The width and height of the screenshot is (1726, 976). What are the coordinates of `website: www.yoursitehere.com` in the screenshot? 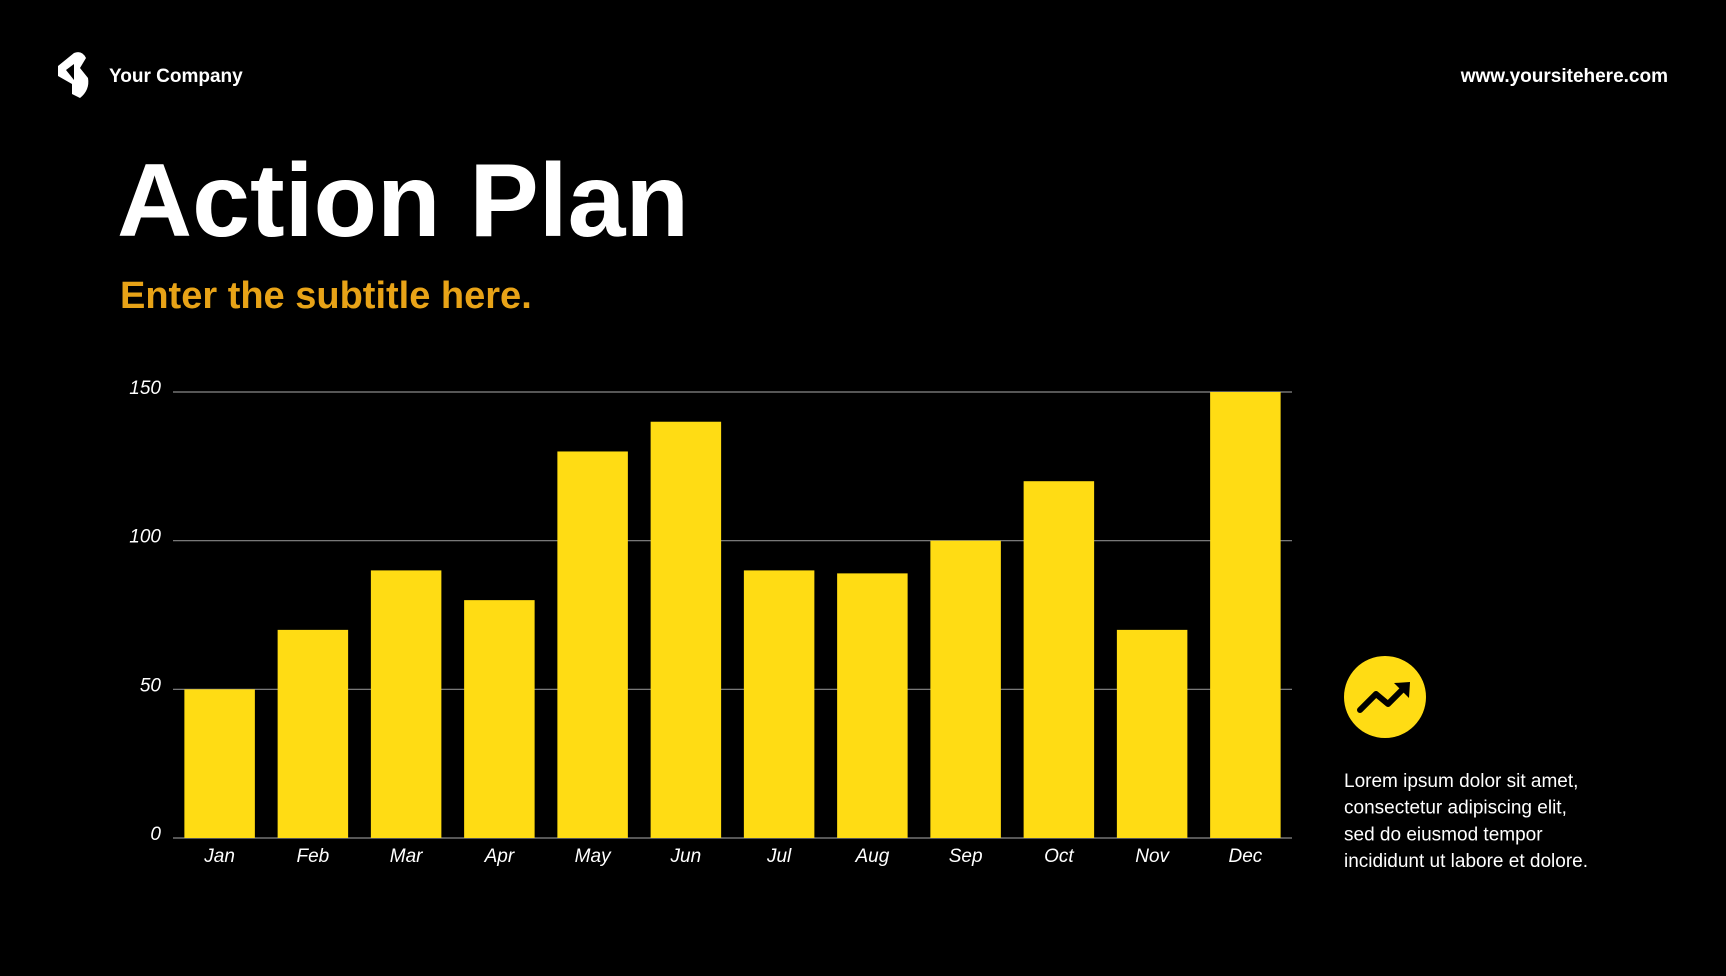 It's located at (1564, 76).